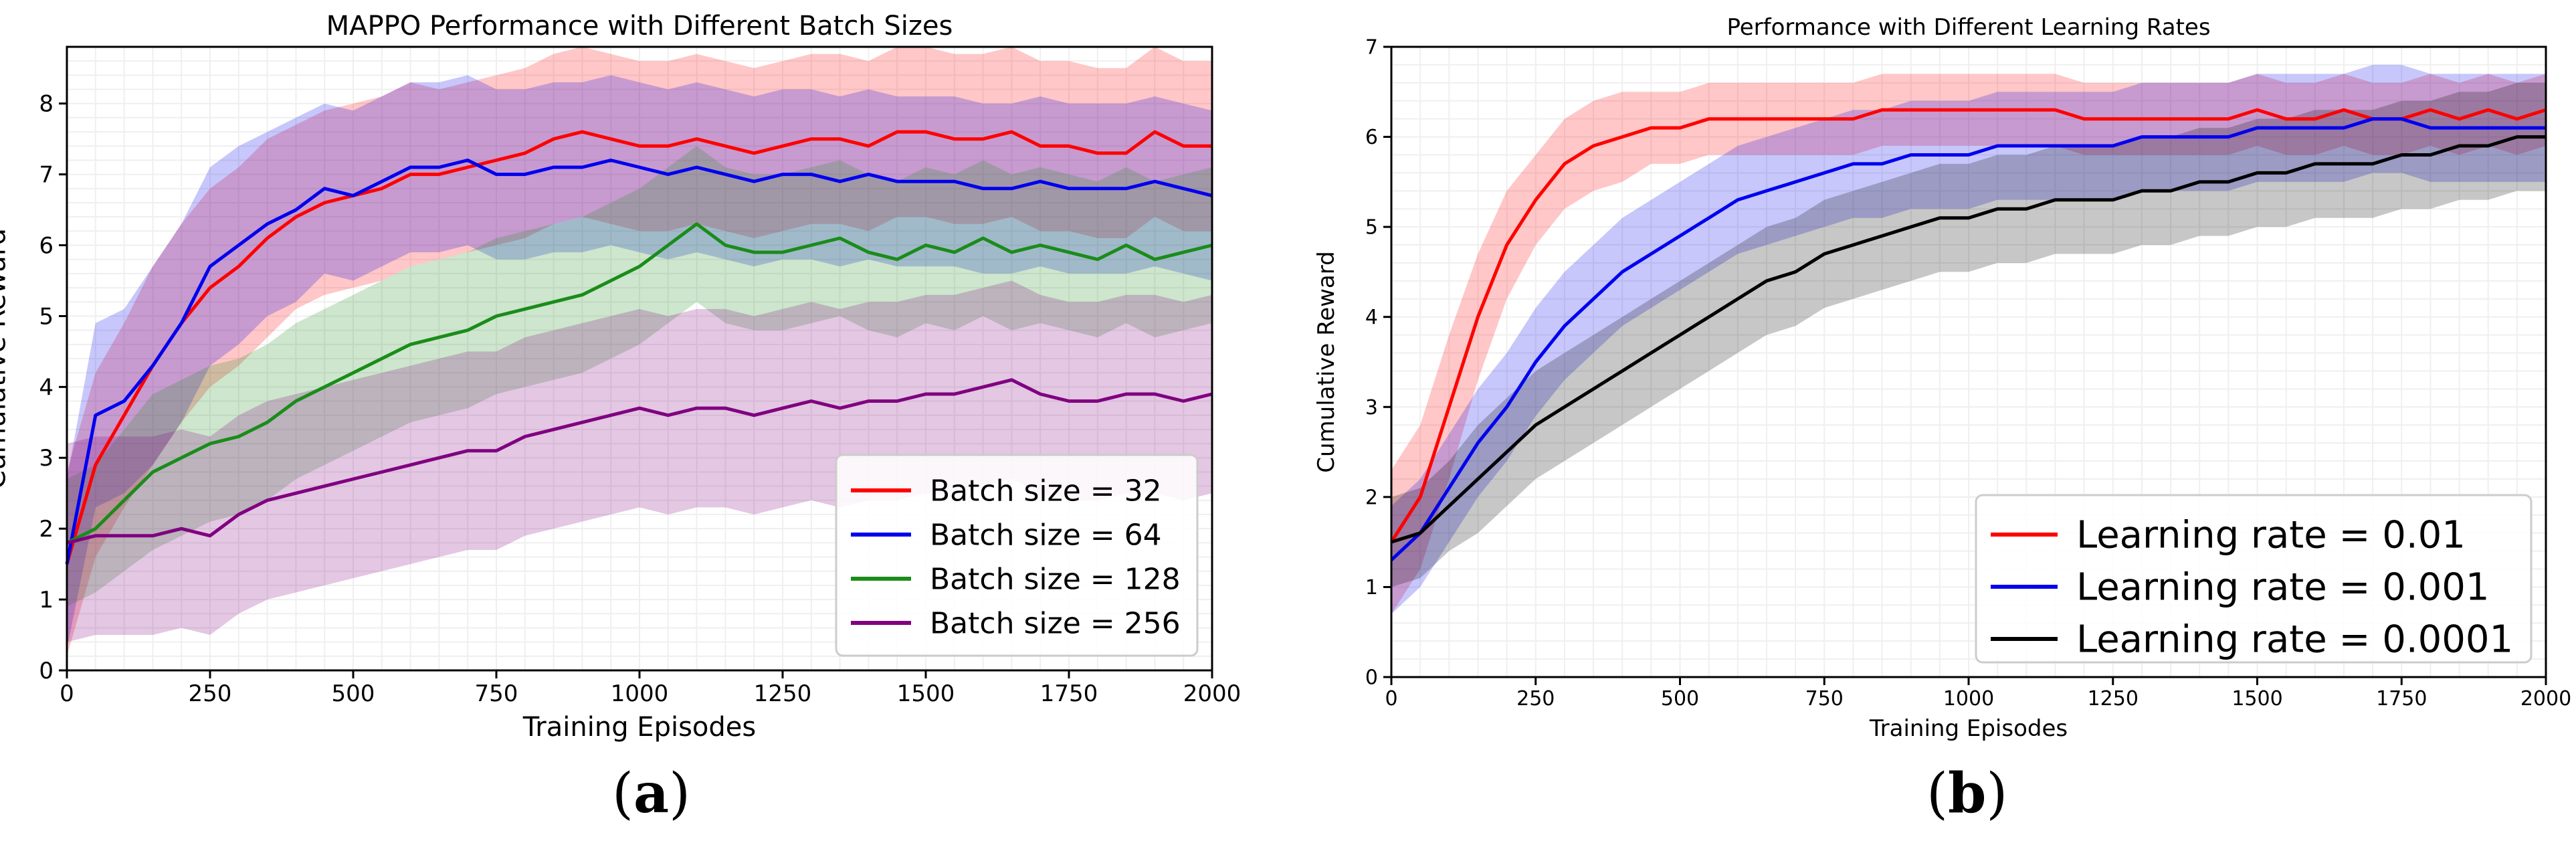 The height and width of the screenshot is (845, 2576). What do you see at coordinates (1046, 535) in the screenshot?
I see `legend-label-2: Batch size = 64` at bounding box center [1046, 535].